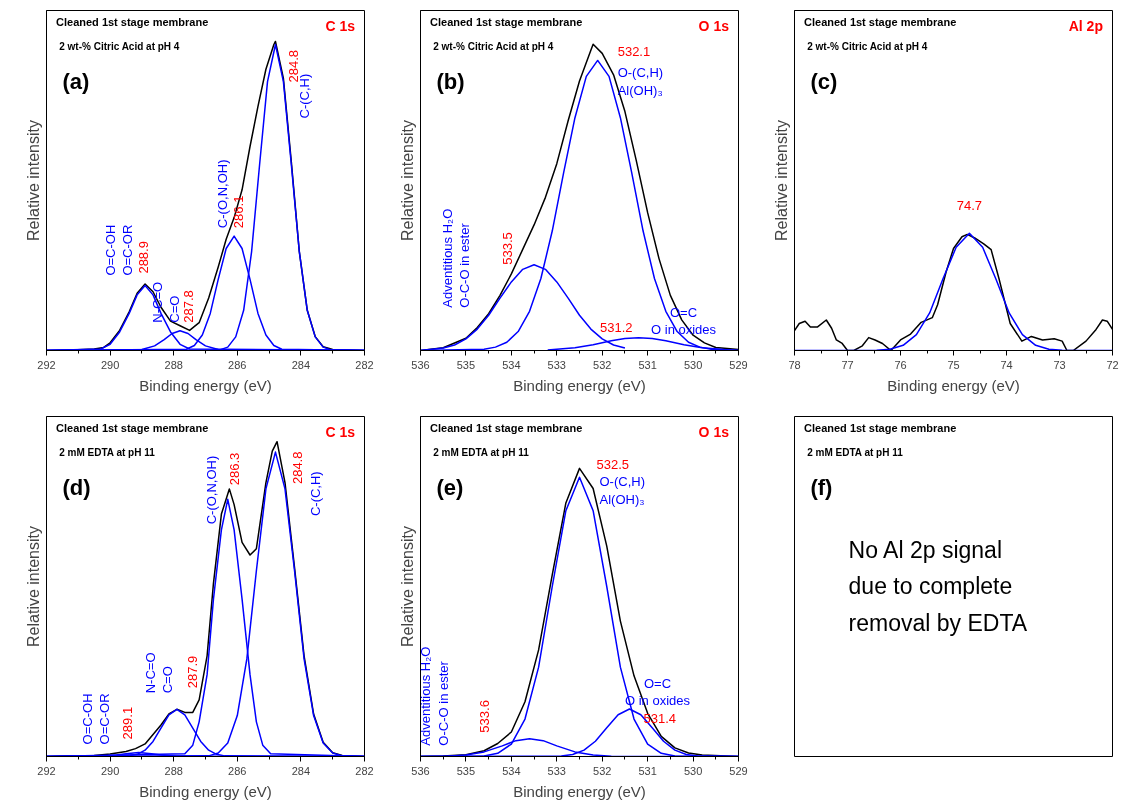 This screenshot has height=812, width=1124. What do you see at coordinates (821, 488) in the screenshot?
I see `text: (f)` at bounding box center [821, 488].